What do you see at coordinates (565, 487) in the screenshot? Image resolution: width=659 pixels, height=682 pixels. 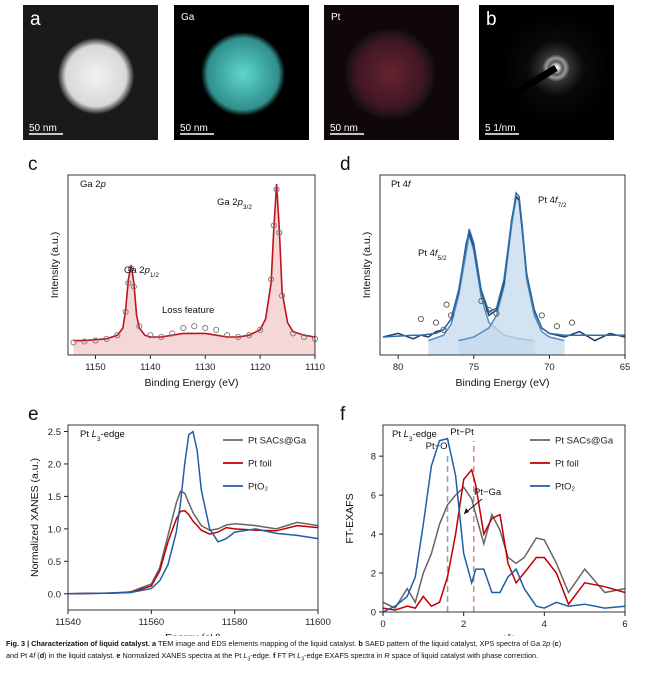 I see `legend-label: PtO₂` at bounding box center [565, 487].